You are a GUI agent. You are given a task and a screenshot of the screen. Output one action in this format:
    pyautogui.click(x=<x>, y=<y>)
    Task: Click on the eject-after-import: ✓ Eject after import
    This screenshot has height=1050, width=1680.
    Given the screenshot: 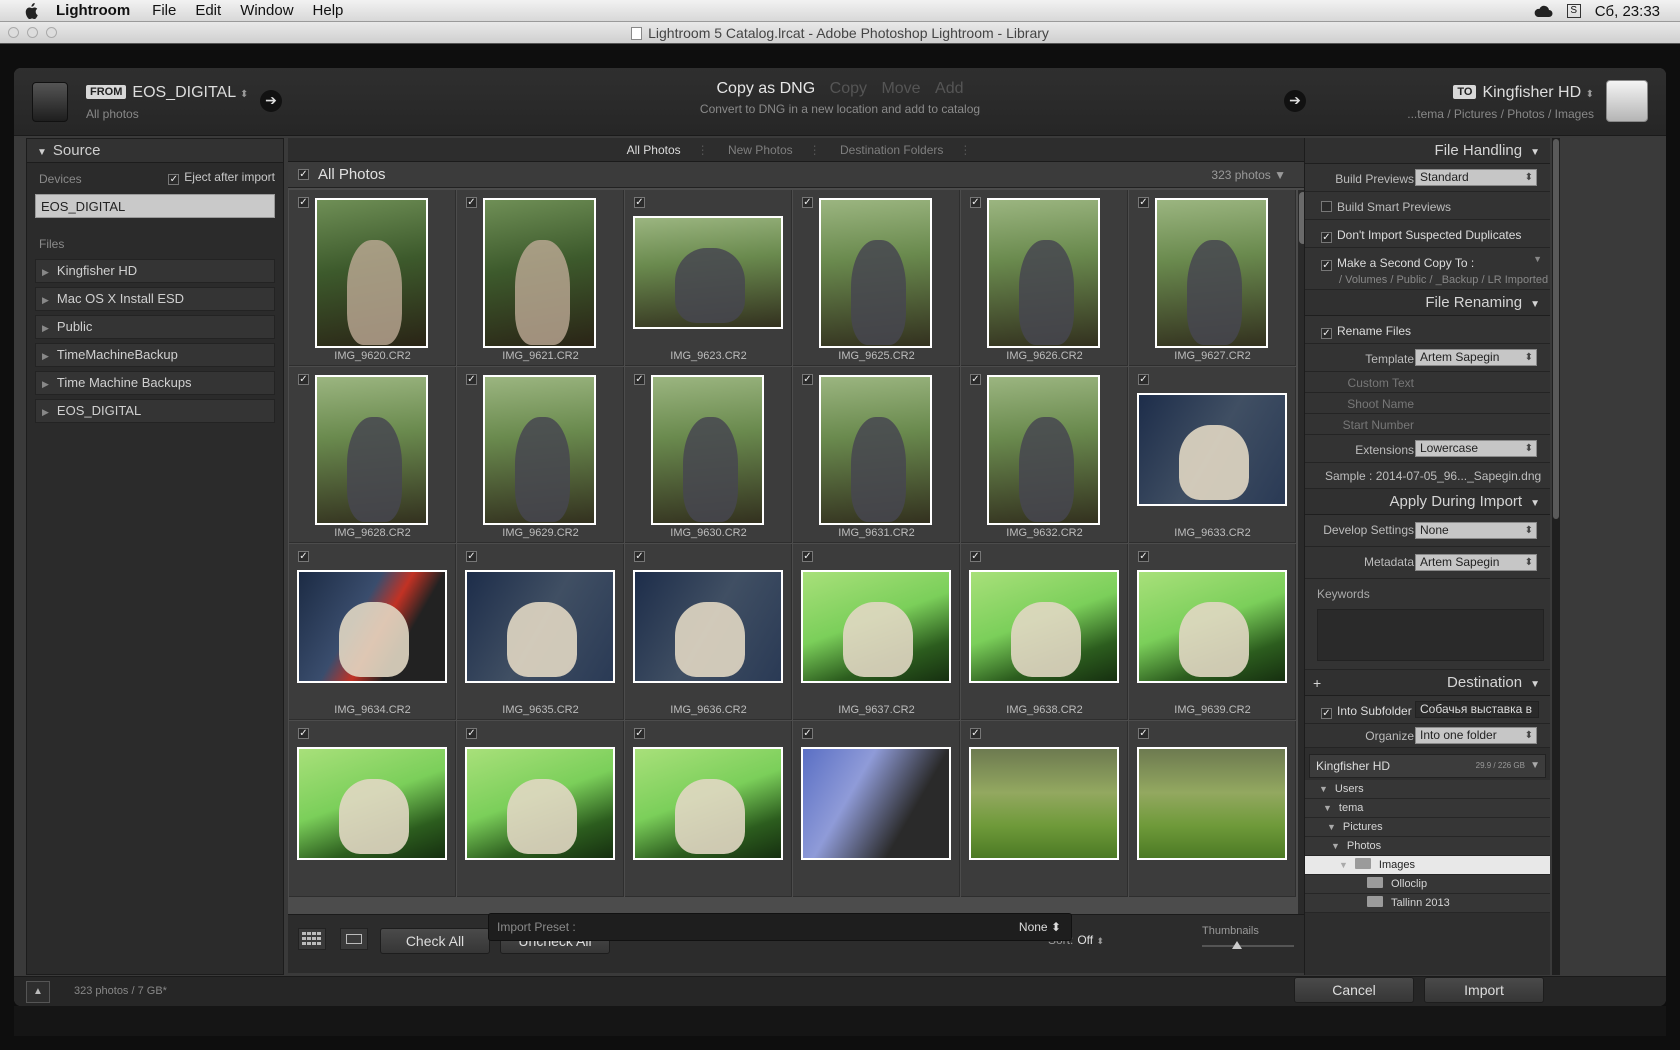 What is the action you would take?
    pyautogui.click(x=221, y=177)
    